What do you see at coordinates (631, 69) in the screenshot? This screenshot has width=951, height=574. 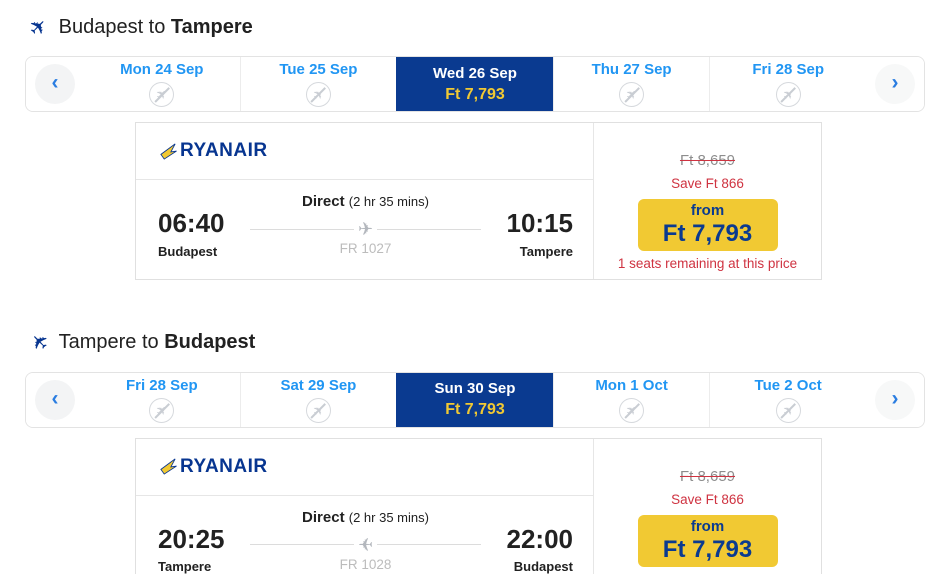 I see `date-tab-label: Thu 27 Sep` at bounding box center [631, 69].